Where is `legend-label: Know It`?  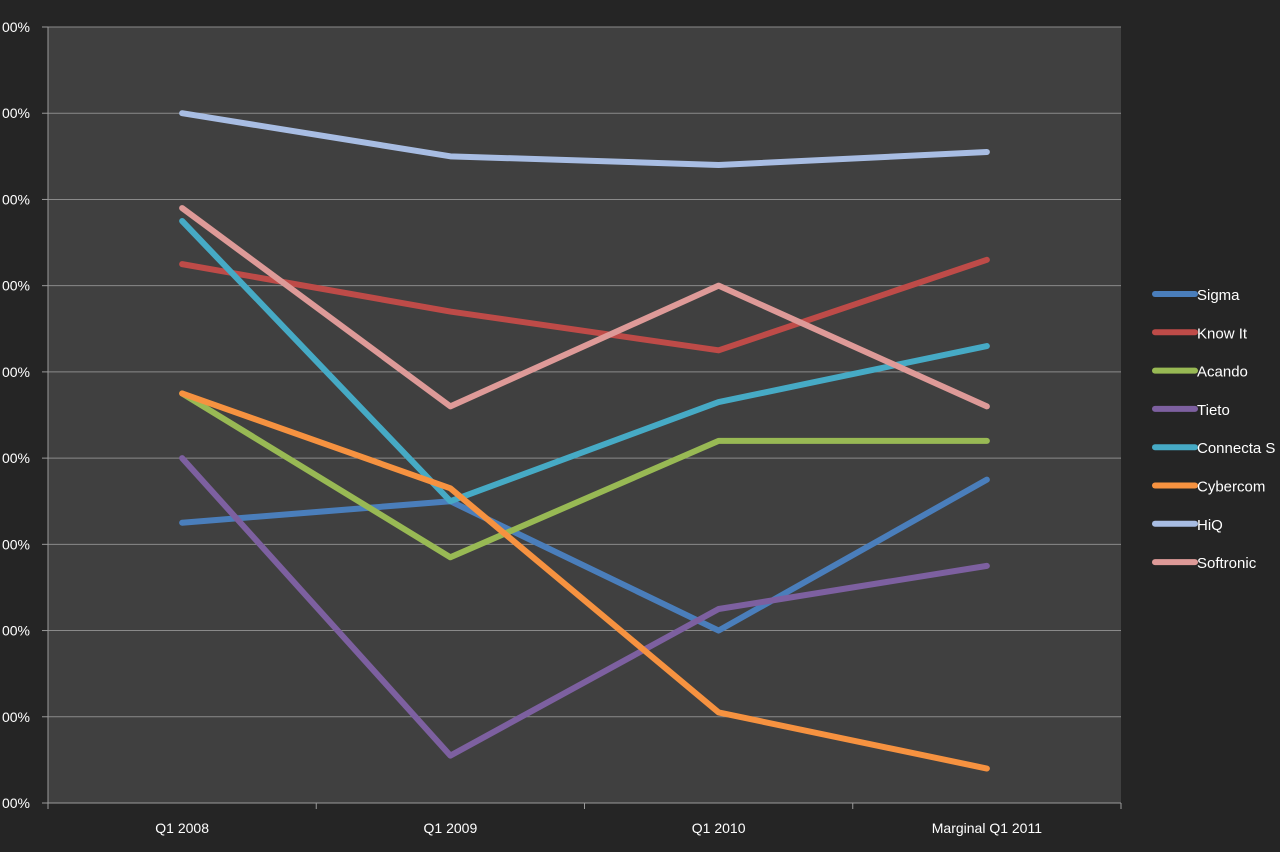 legend-label: Know It is located at coordinates (1222, 333).